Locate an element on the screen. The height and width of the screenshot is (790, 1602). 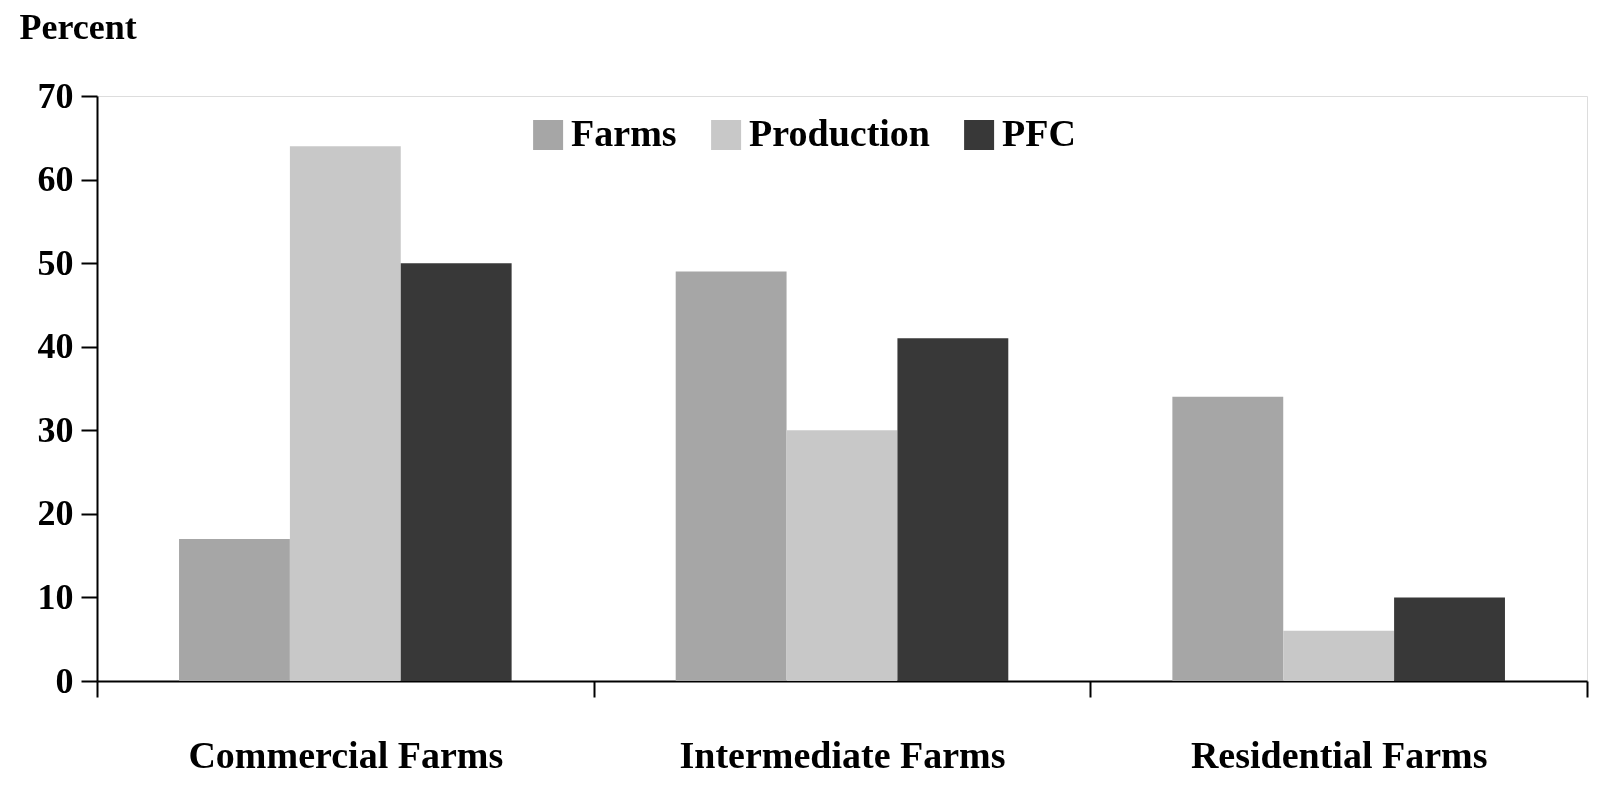
y-tick-label: 0 is located at coordinates (64, 680).